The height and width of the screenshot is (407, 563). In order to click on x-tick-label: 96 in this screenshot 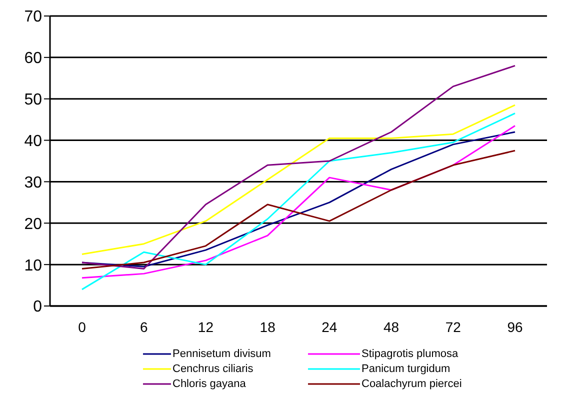, I will do `click(515, 326)`.